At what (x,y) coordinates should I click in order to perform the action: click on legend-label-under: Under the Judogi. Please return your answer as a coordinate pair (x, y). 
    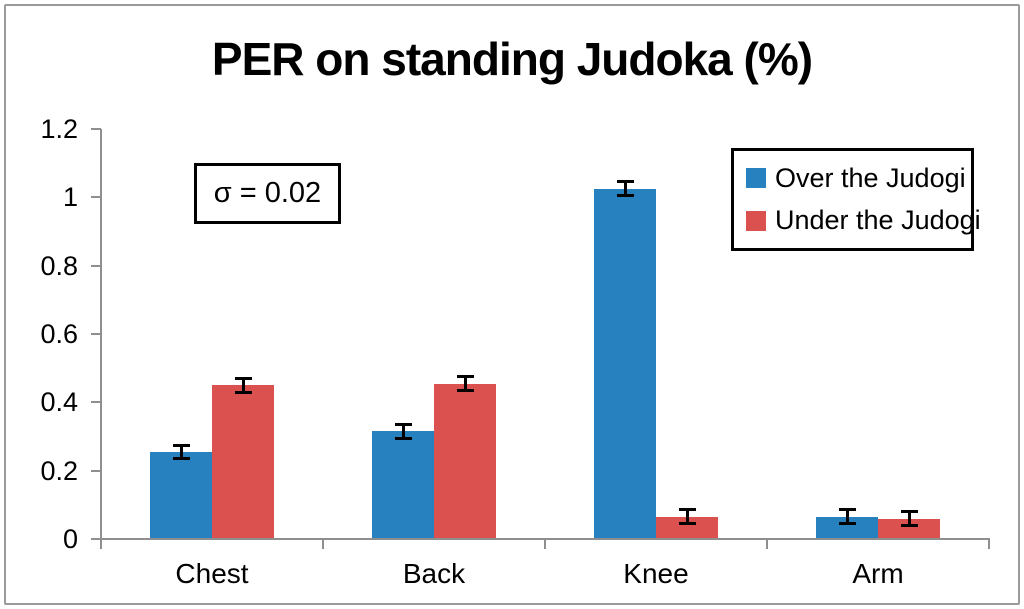
    Looking at the image, I should click on (878, 220).